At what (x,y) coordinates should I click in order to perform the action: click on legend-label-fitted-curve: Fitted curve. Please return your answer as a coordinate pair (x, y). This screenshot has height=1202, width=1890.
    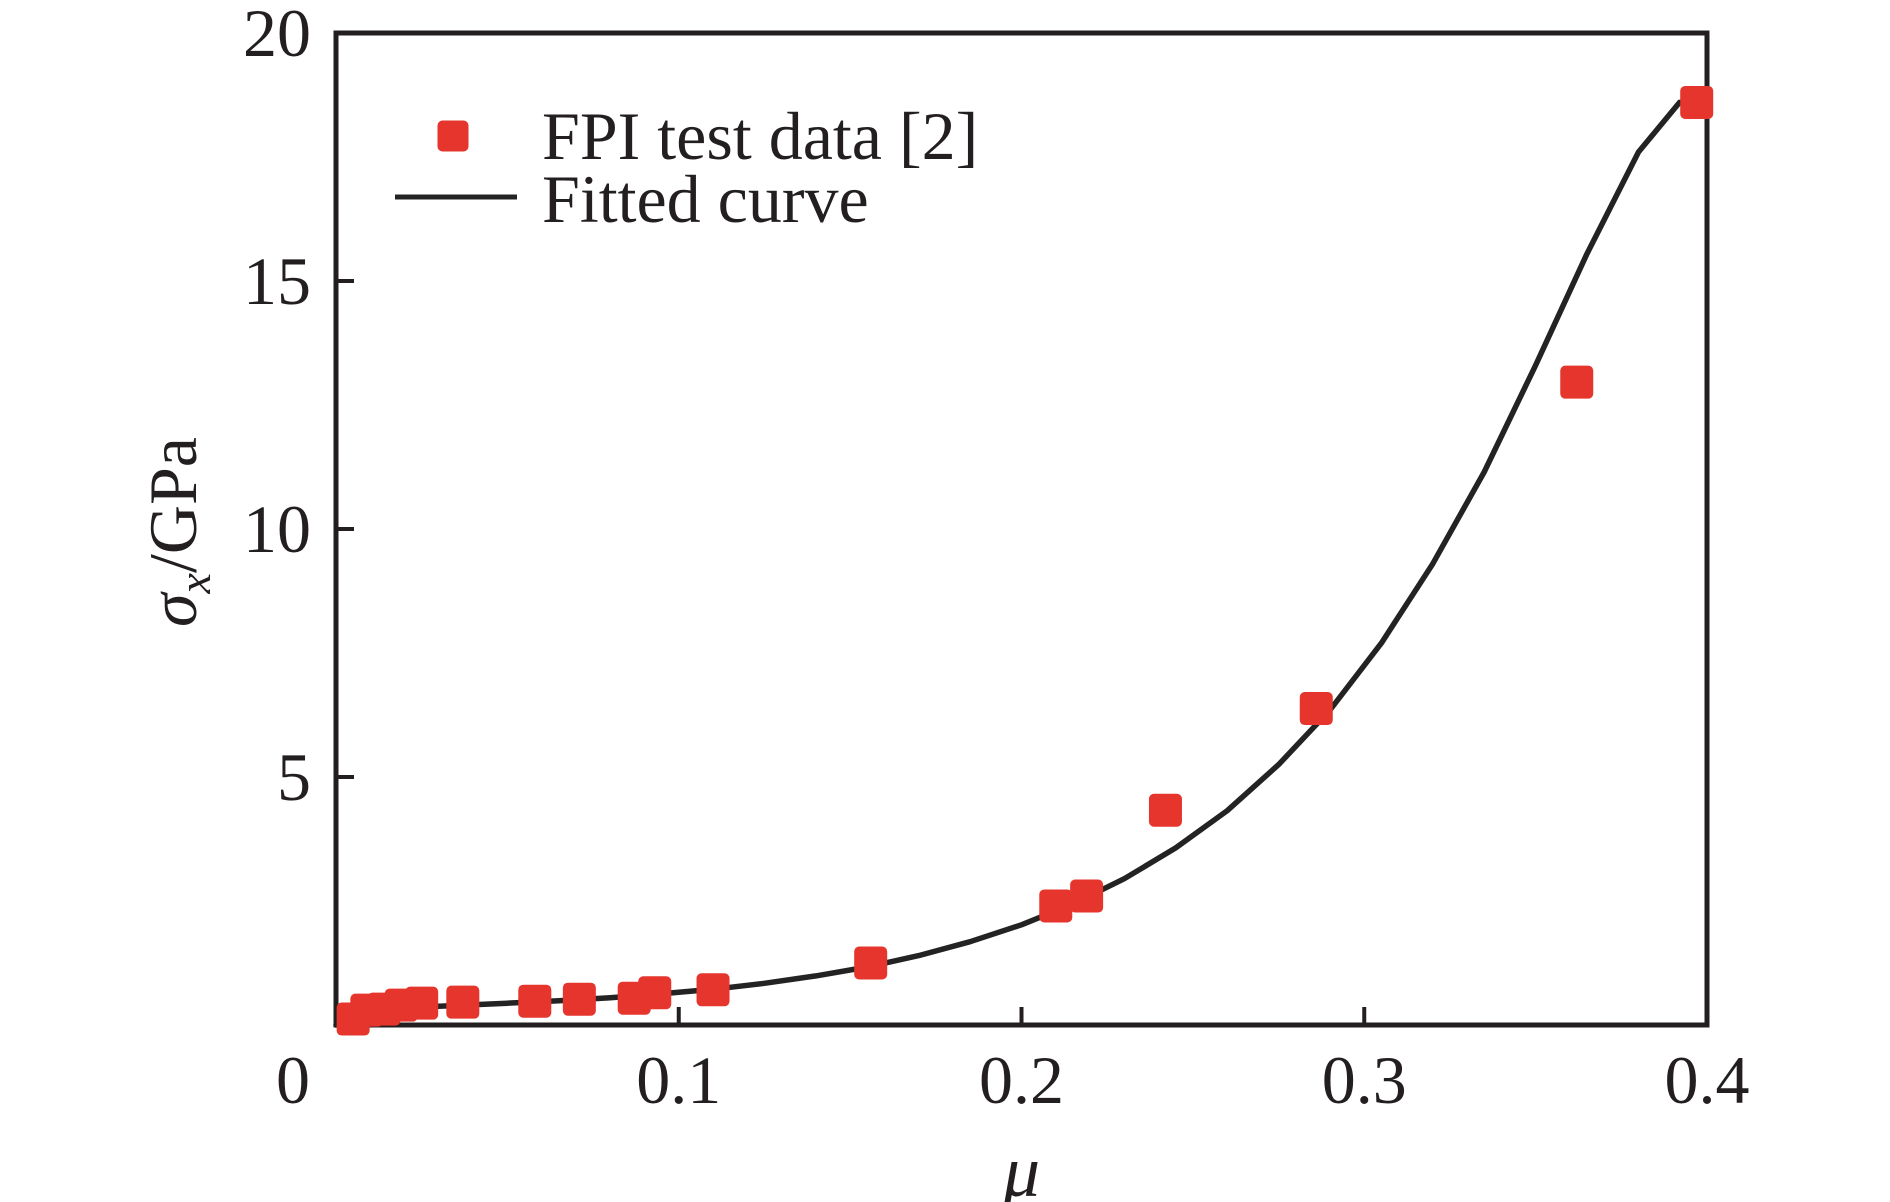
    Looking at the image, I should click on (705, 199).